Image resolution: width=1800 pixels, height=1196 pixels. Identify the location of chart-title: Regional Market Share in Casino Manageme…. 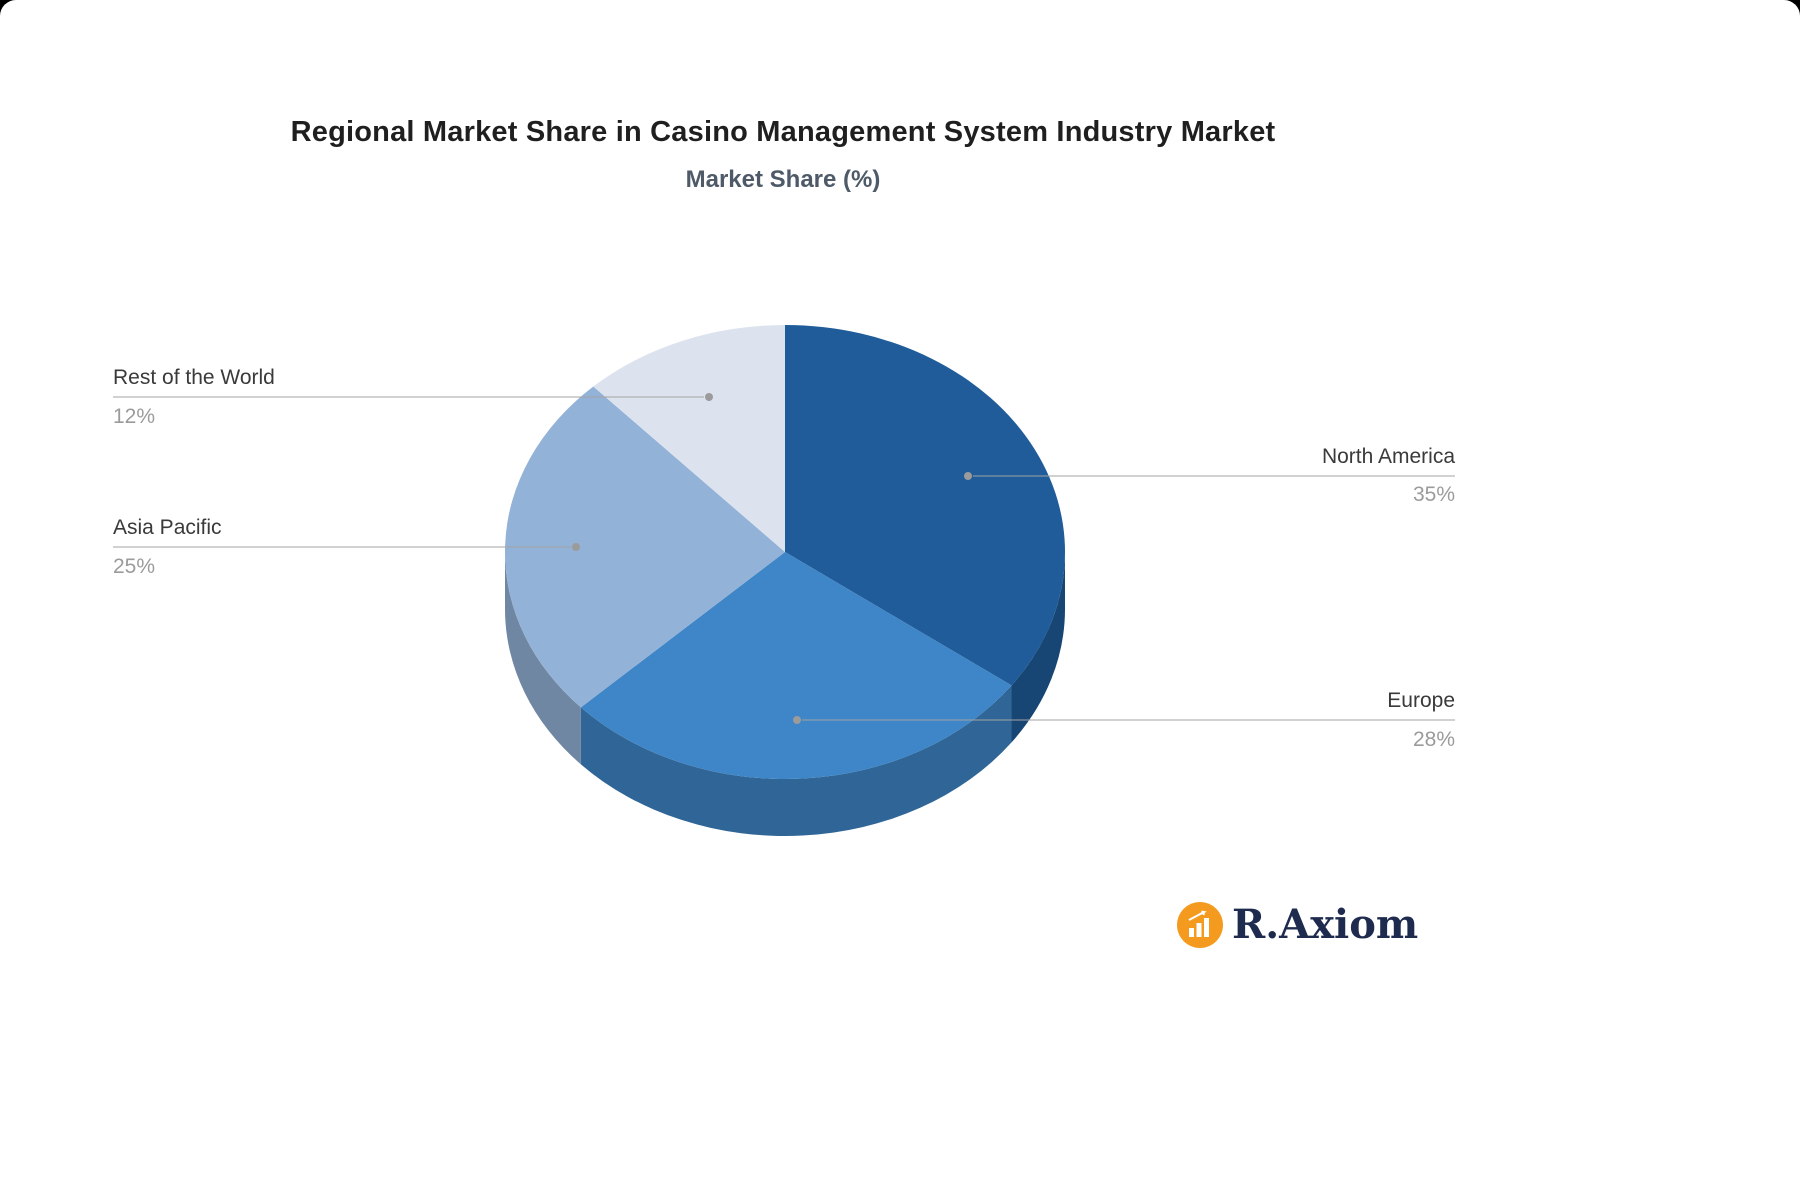
(783, 132).